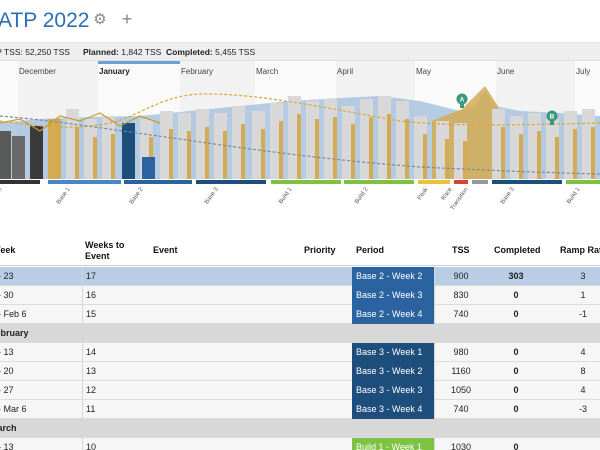 This screenshot has width=600, height=450. Describe the element at coordinates (300, 409) in the screenshot. I see `table-row: - Mar 6 11 Base 3 - Week 4 740 0 -3` at that location.